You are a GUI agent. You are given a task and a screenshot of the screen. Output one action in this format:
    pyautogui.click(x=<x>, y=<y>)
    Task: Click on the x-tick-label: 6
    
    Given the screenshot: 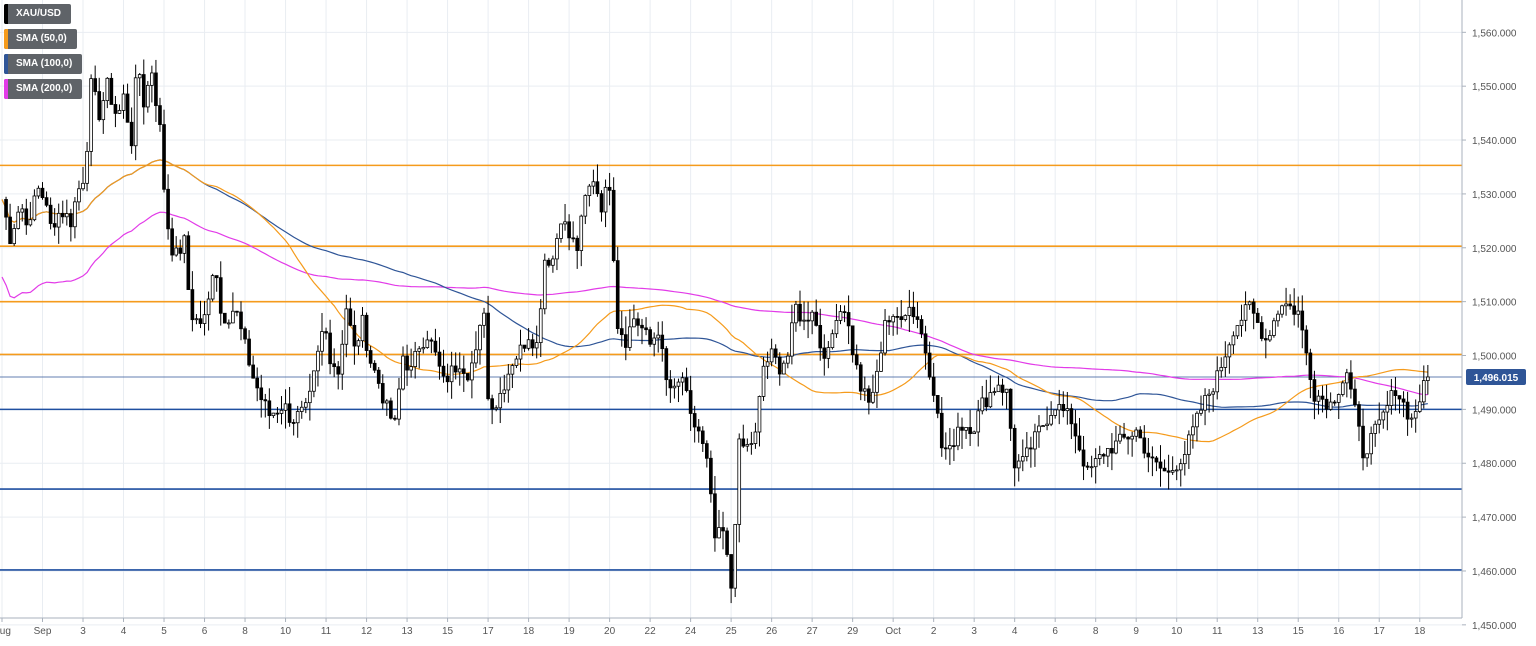 What is the action you would take?
    pyautogui.click(x=1055, y=631)
    